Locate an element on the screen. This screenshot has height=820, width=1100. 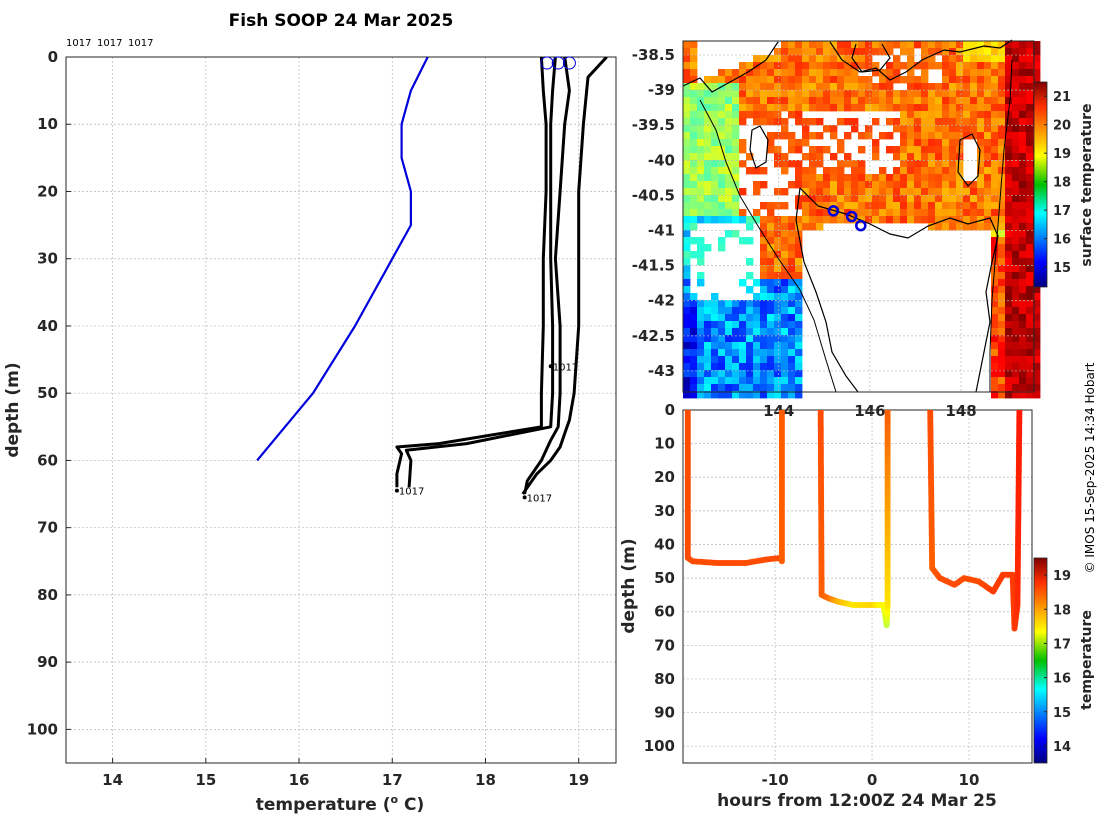
x-tick-label: 14 is located at coordinates (112, 780).